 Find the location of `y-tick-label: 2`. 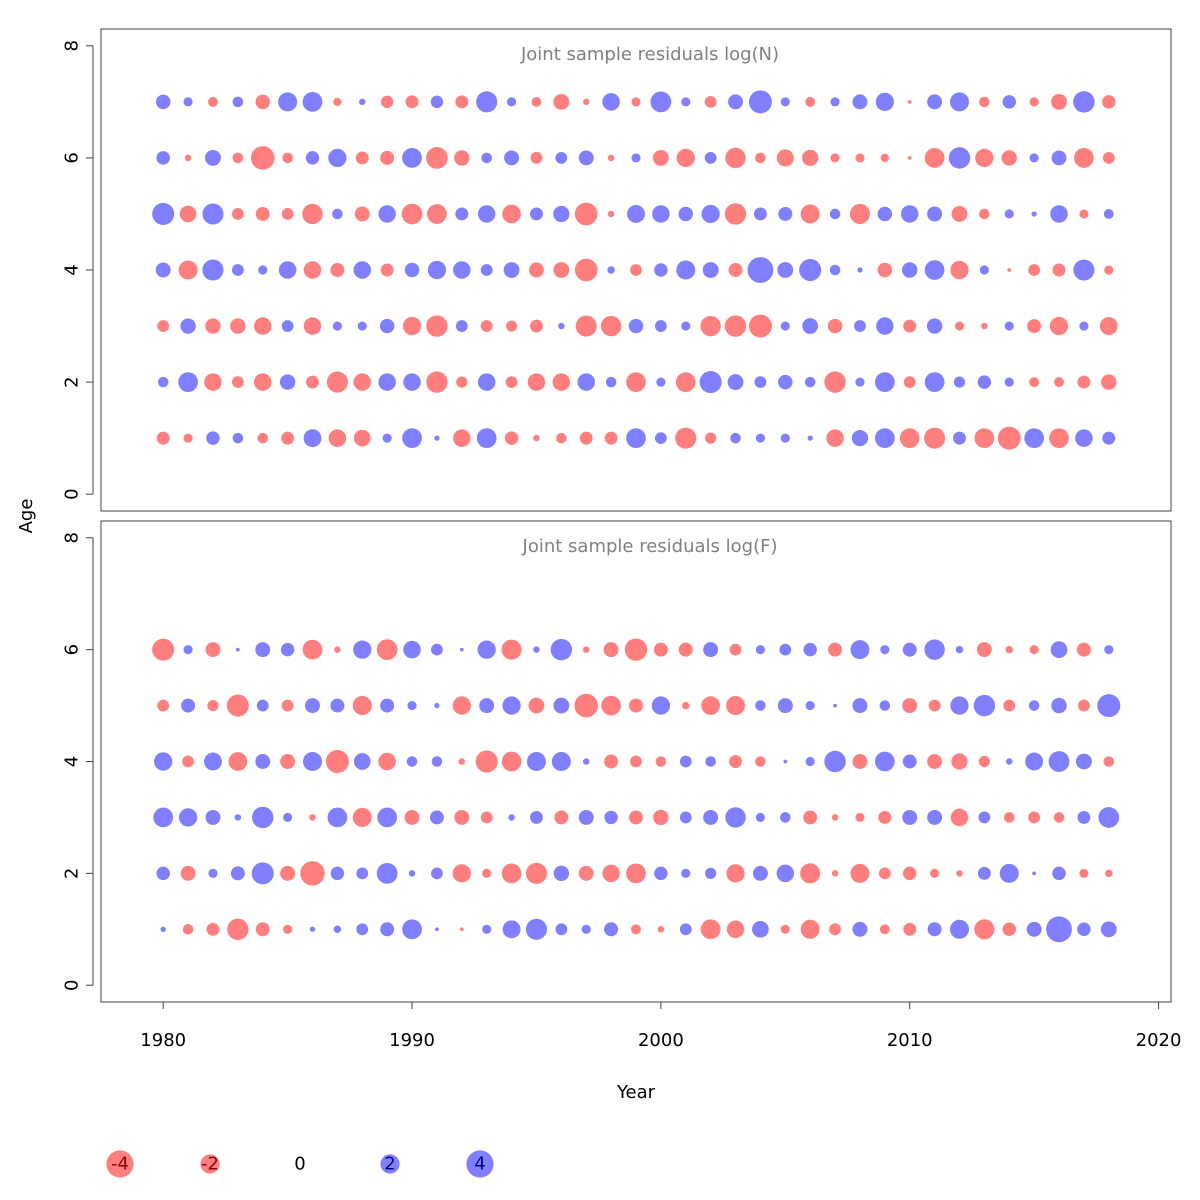

y-tick-label: 2 is located at coordinates (72, 873).